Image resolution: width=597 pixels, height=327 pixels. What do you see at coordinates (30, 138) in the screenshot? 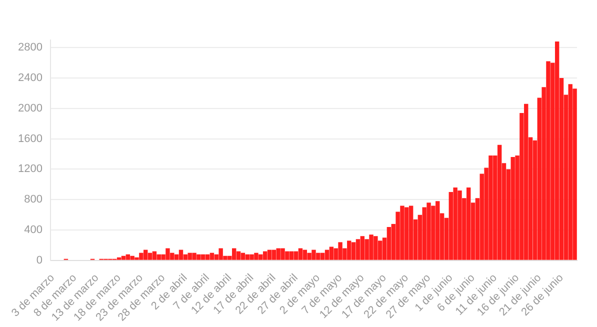
I see `y-tick-label: 1600` at bounding box center [30, 138].